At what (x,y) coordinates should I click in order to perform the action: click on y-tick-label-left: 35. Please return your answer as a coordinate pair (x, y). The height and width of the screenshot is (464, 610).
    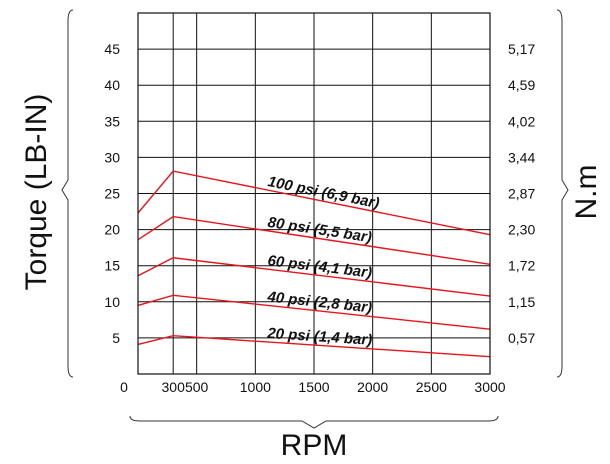
    Looking at the image, I should click on (112, 121).